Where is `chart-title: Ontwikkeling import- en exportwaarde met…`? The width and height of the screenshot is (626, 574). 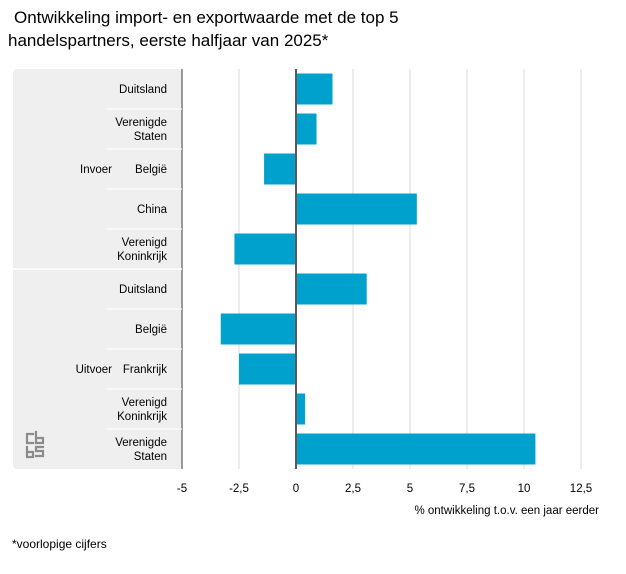
chart-title: Ontwikkeling import- en exportwaarde met… is located at coordinates (313, 29).